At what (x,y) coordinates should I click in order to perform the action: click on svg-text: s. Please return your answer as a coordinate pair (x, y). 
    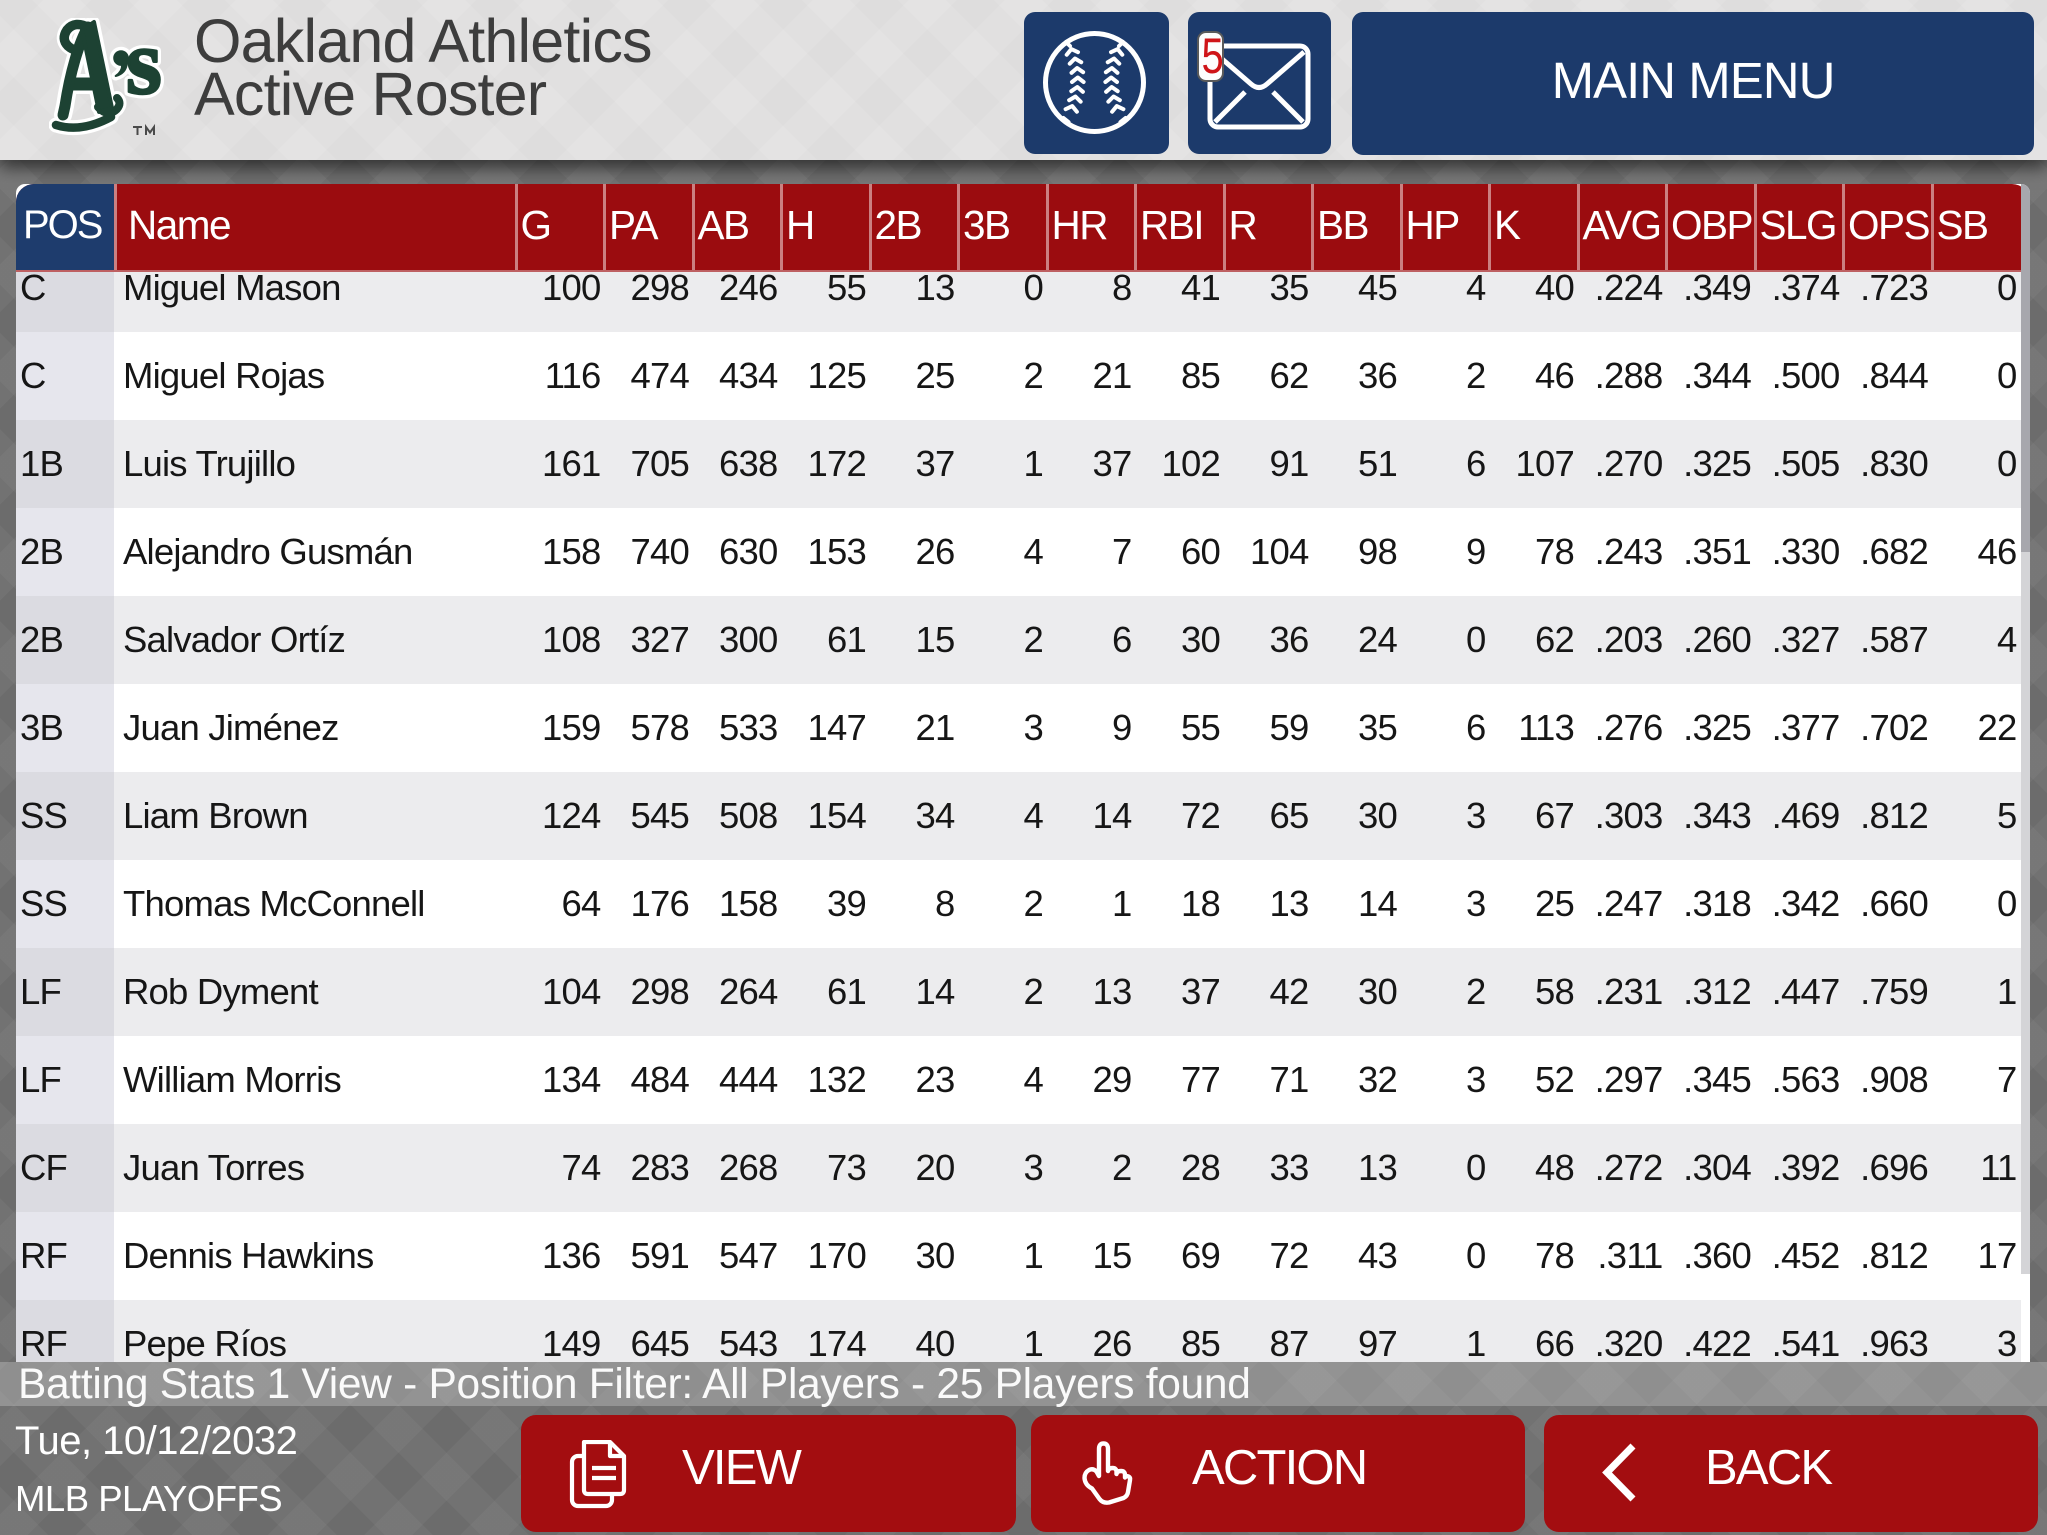
    Looking at the image, I should click on (144, 65).